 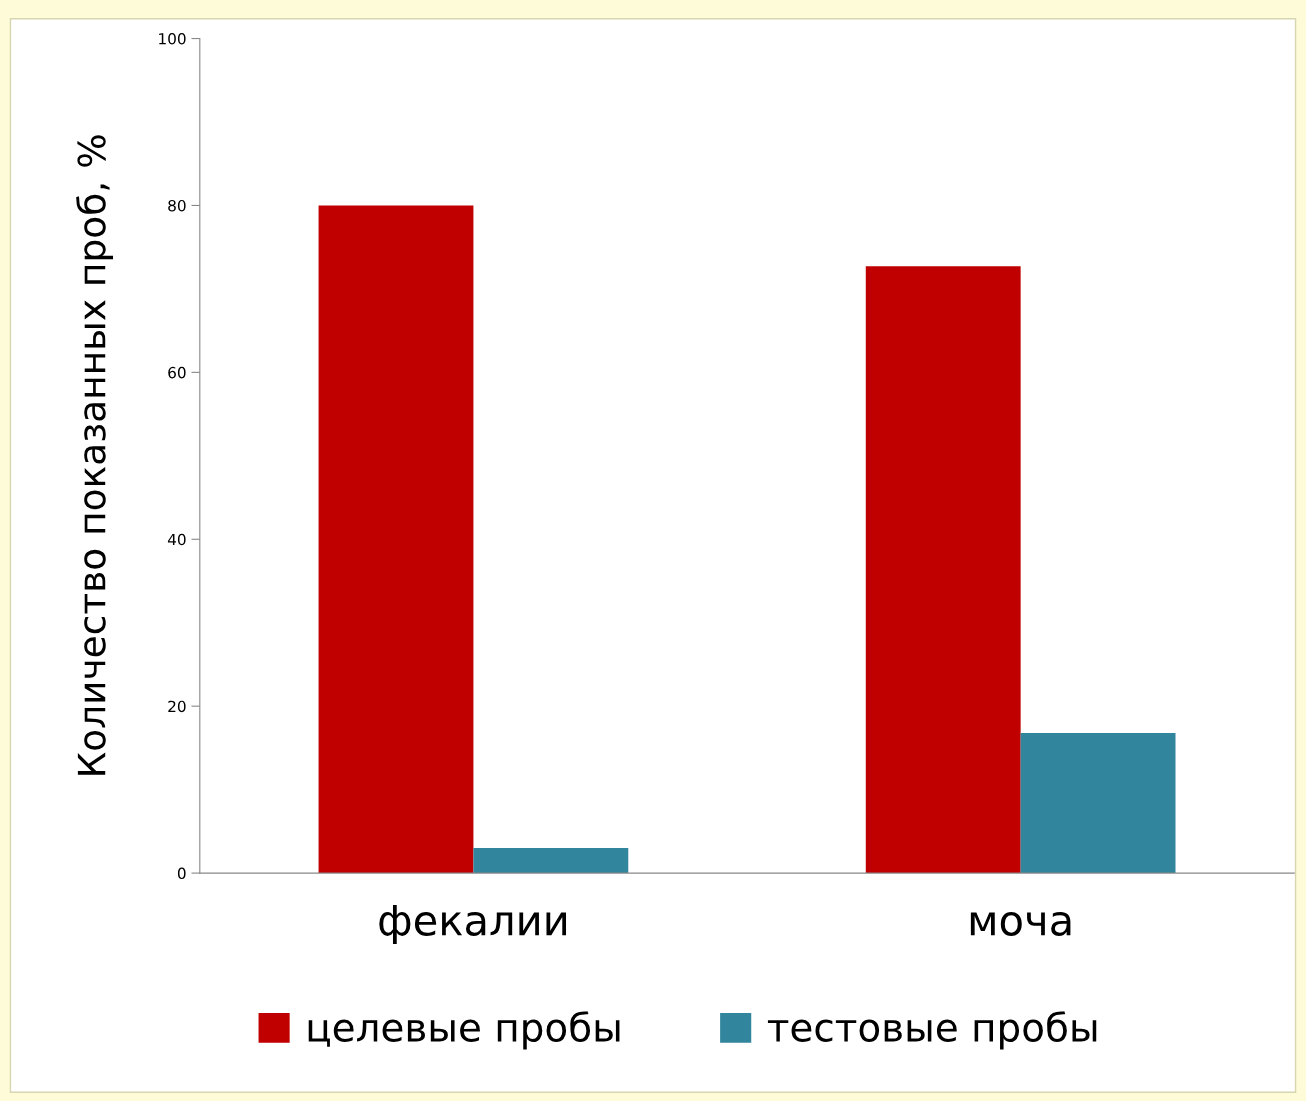 I want to click on y-tick-label: 20, so click(x=177, y=706).